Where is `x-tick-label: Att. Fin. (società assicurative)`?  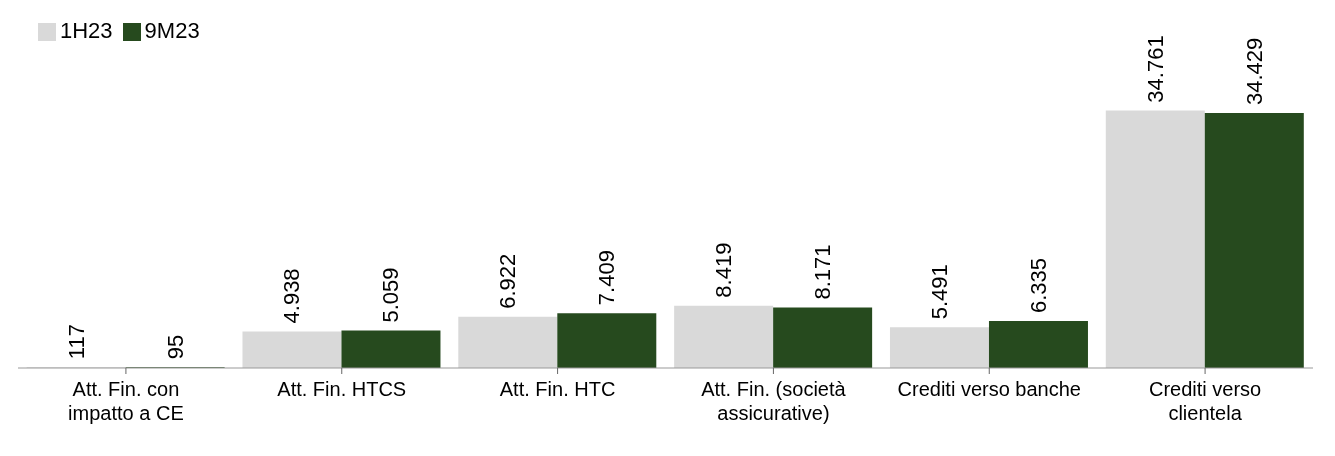
x-tick-label: Att. Fin. (società assicurative) is located at coordinates (774, 401).